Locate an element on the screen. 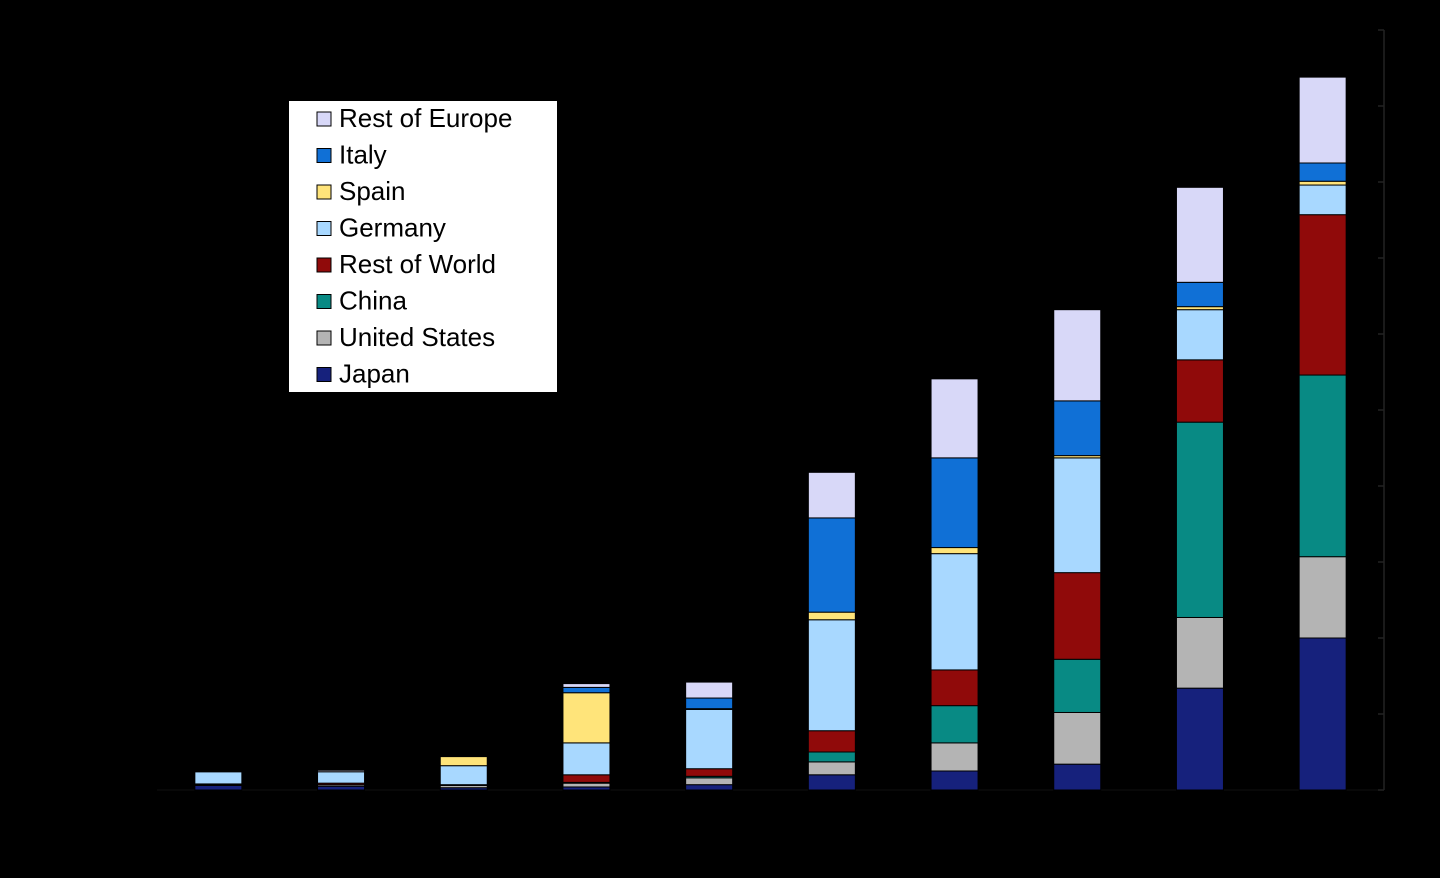 This screenshot has height=878, width=1440. legend-label: Japan is located at coordinates (374, 373).